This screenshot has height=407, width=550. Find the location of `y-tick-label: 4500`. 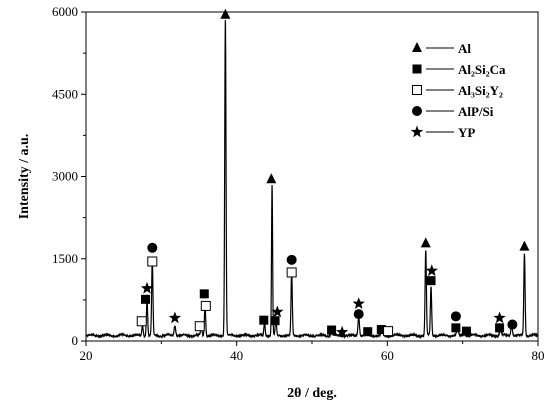

y-tick-label: 4500 is located at coordinates (65, 93).